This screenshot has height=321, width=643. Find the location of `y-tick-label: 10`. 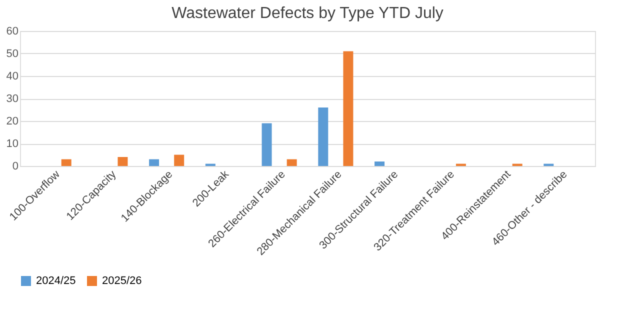

y-tick-label: 10 is located at coordinates (12, 144).